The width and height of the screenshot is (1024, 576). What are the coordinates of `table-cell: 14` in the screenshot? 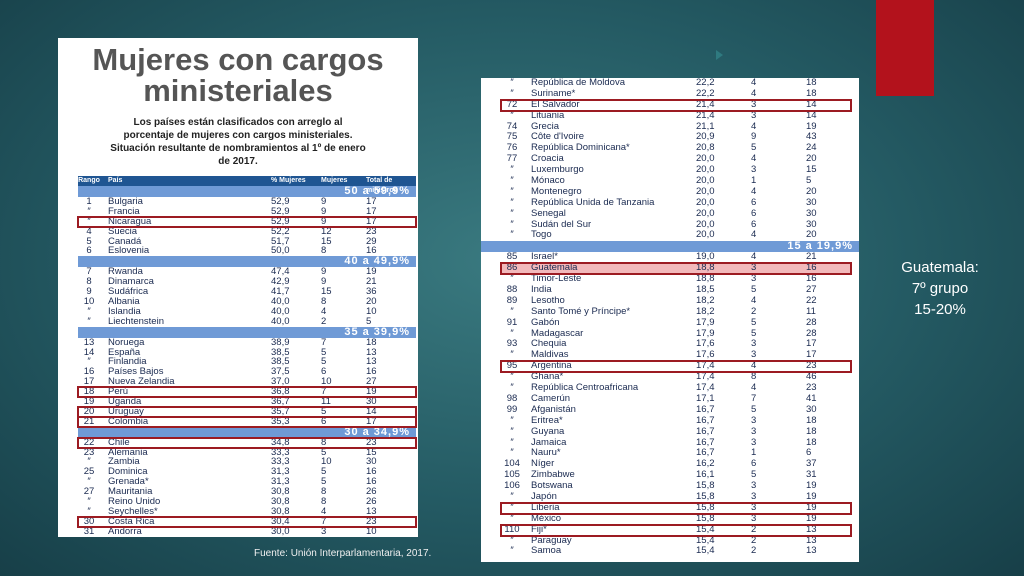 It's located at (89, 352).